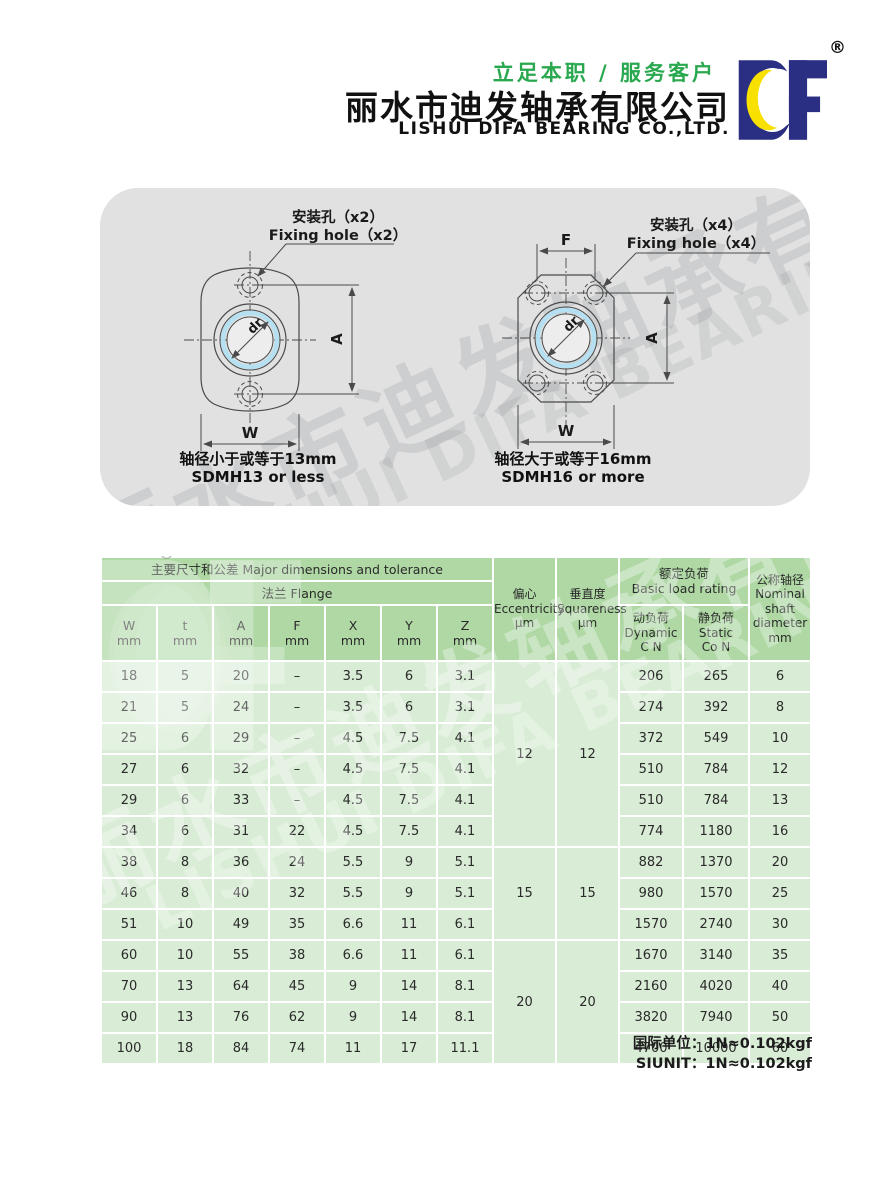  Describe the element at coordinates (297, 593) in the screenshot. I see `header-flange: 法兰 Flange` at that location.